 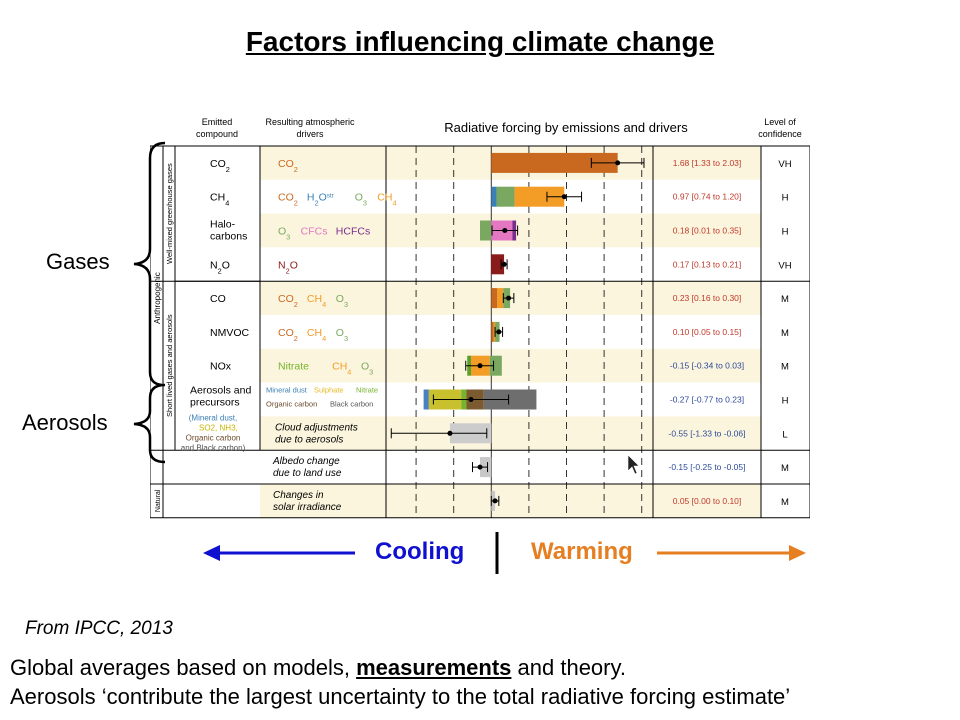 What do you see at coordinates (797, 553) in the screenshot?
I see `warming-arrow-head` at bounding box center [797, 553].